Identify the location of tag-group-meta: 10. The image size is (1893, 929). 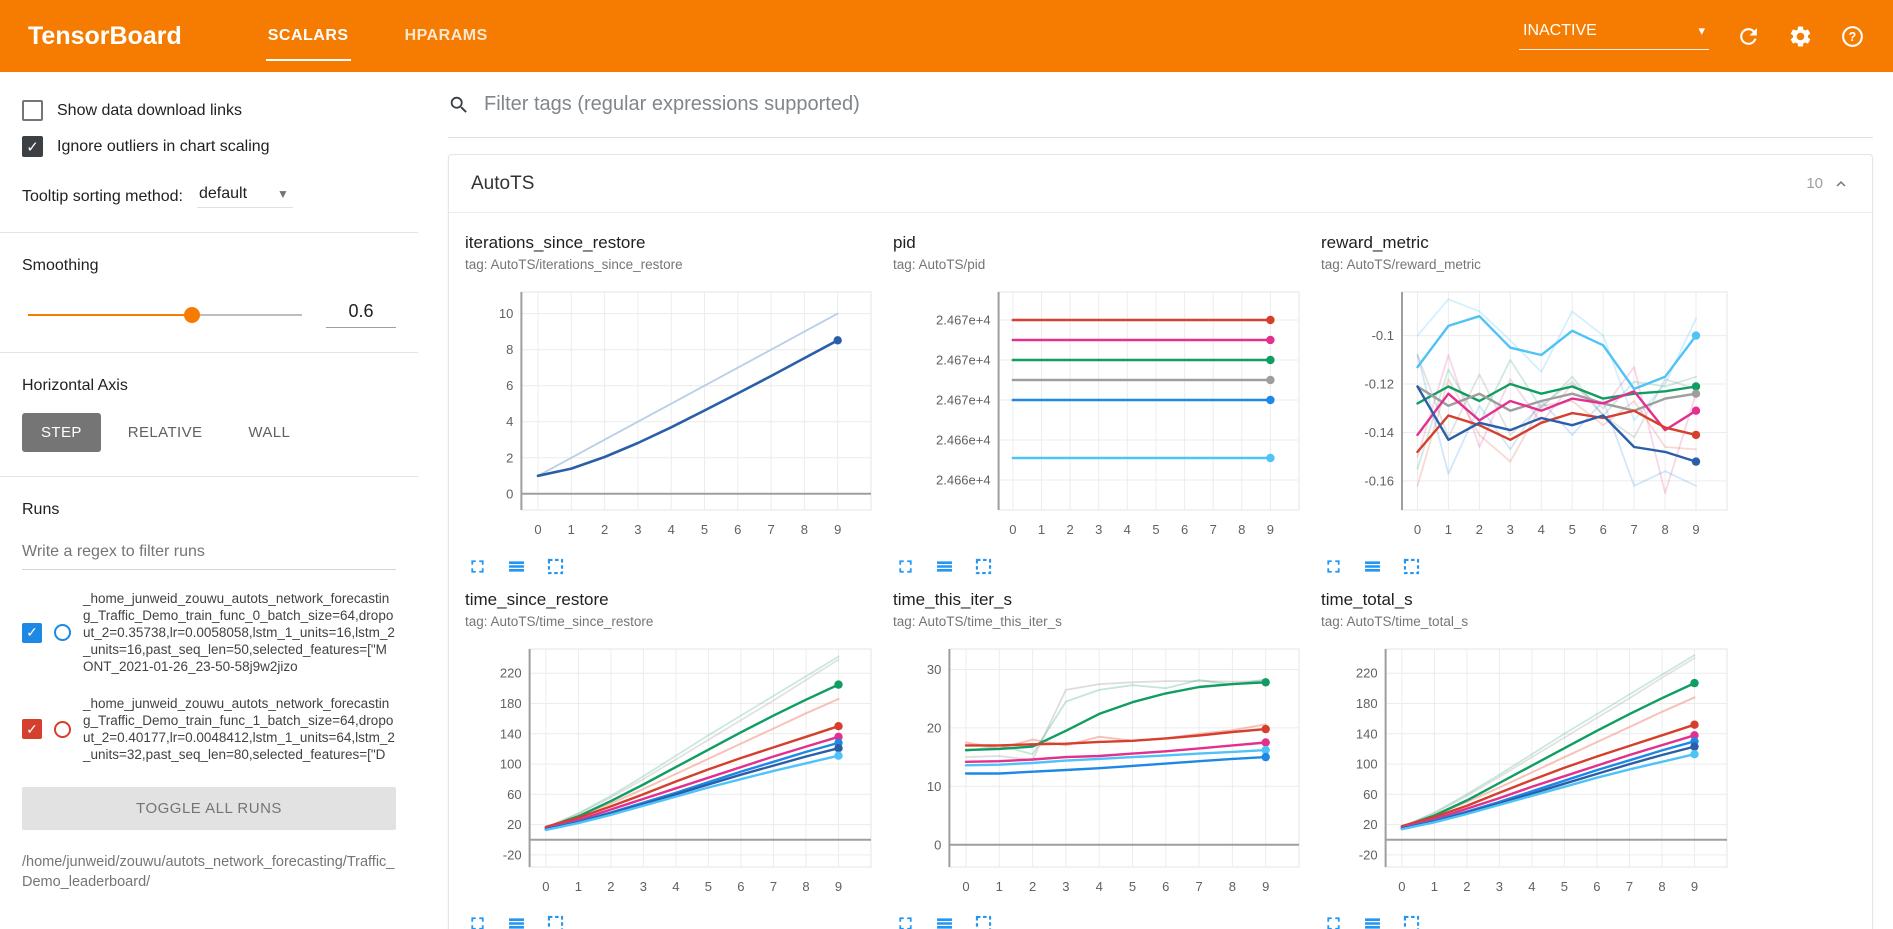
(1828, 184).